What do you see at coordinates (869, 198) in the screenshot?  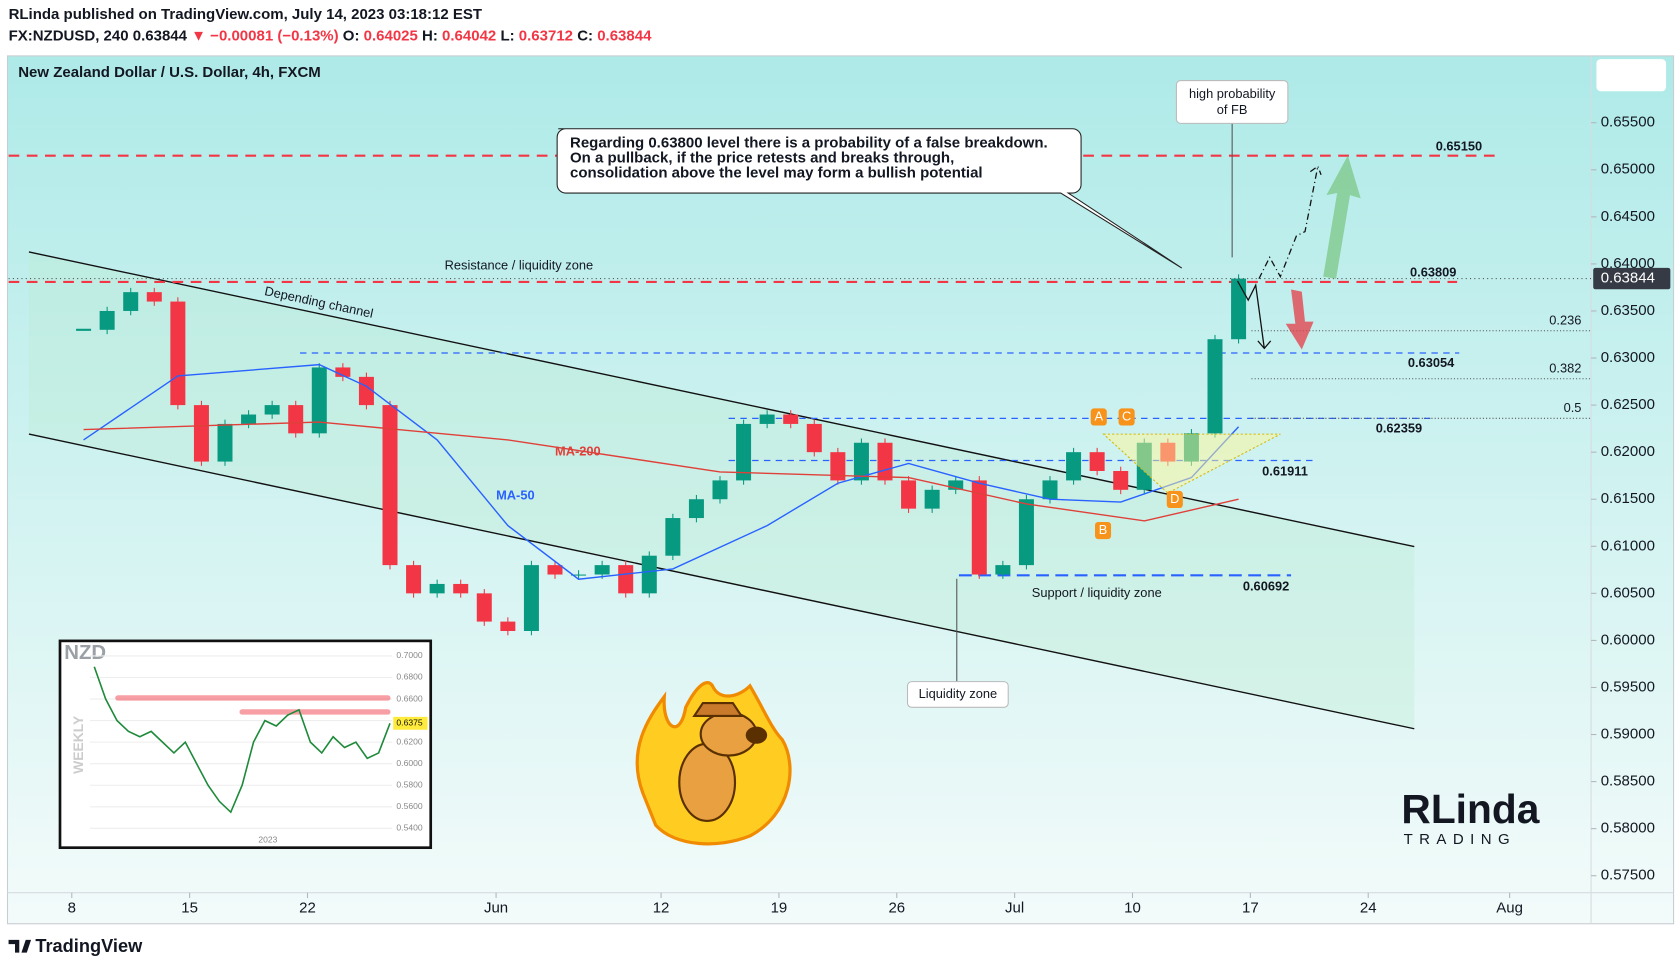 I see `note-box` at bounding box center [869, 198].